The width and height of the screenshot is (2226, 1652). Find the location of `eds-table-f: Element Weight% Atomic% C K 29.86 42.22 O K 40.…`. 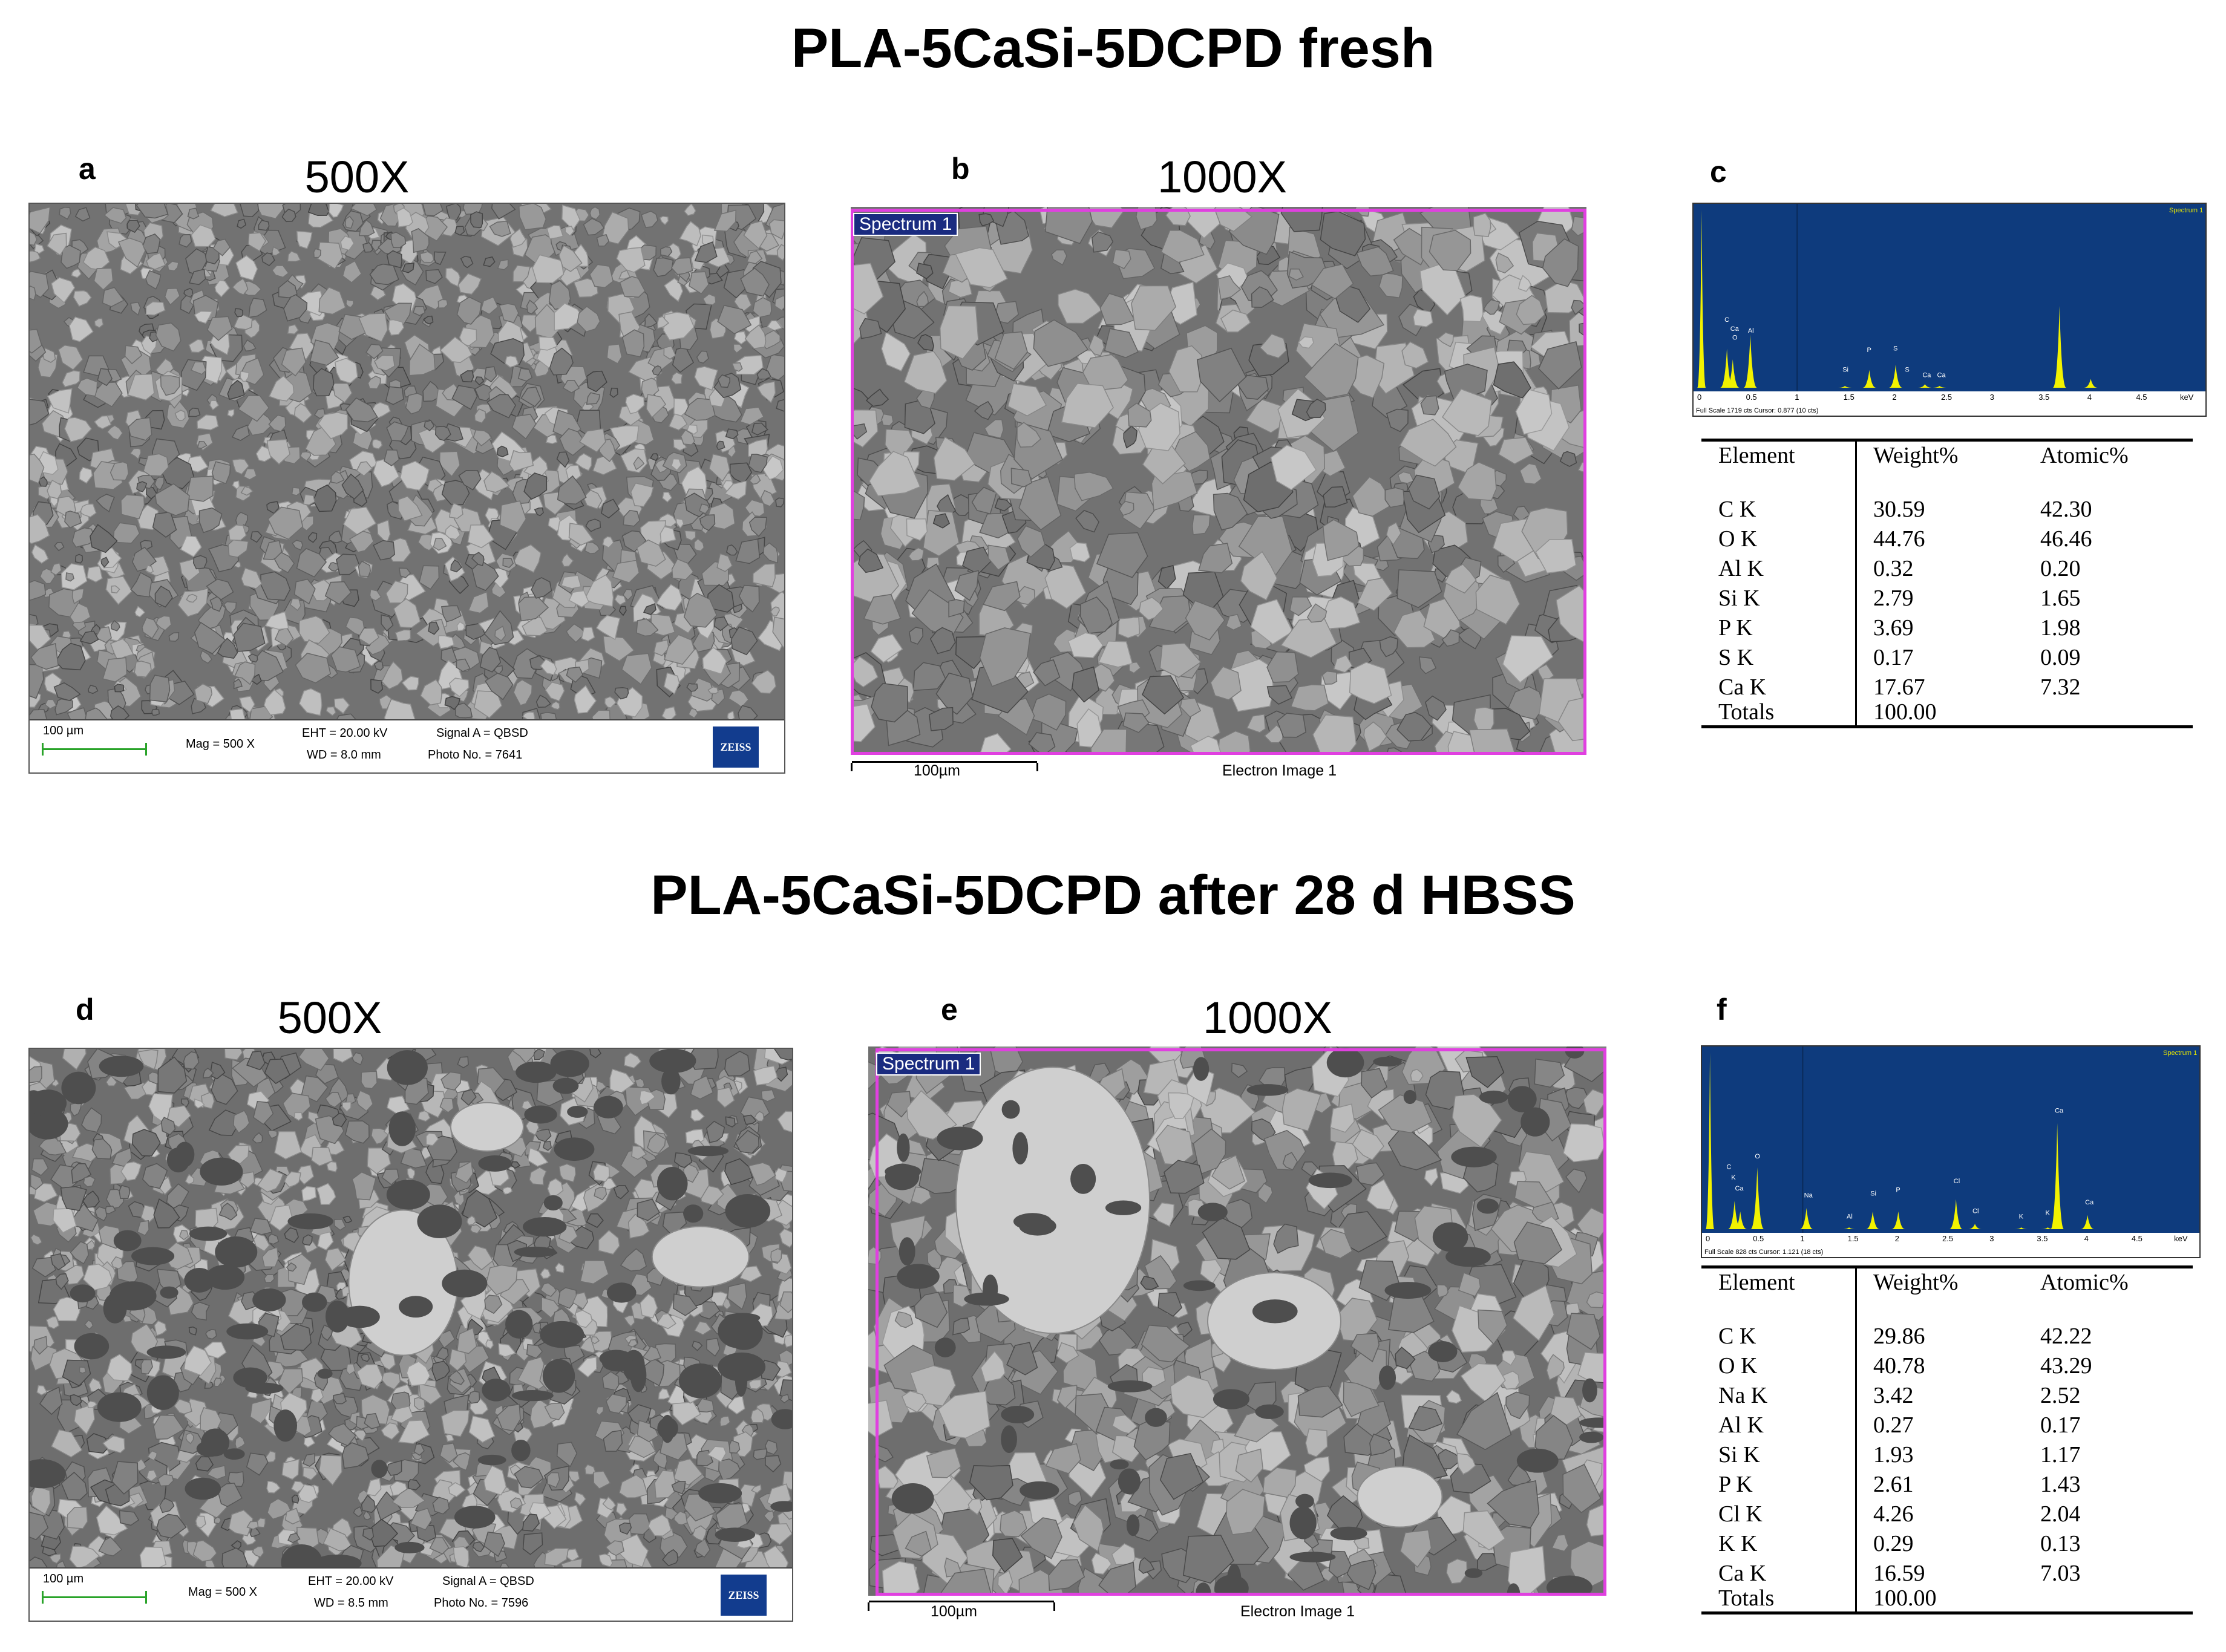

eds-table-f: Element Weight% Atomic% C K 29.86 42.22 O K 40.… is located at coordinates (1947, 1446).